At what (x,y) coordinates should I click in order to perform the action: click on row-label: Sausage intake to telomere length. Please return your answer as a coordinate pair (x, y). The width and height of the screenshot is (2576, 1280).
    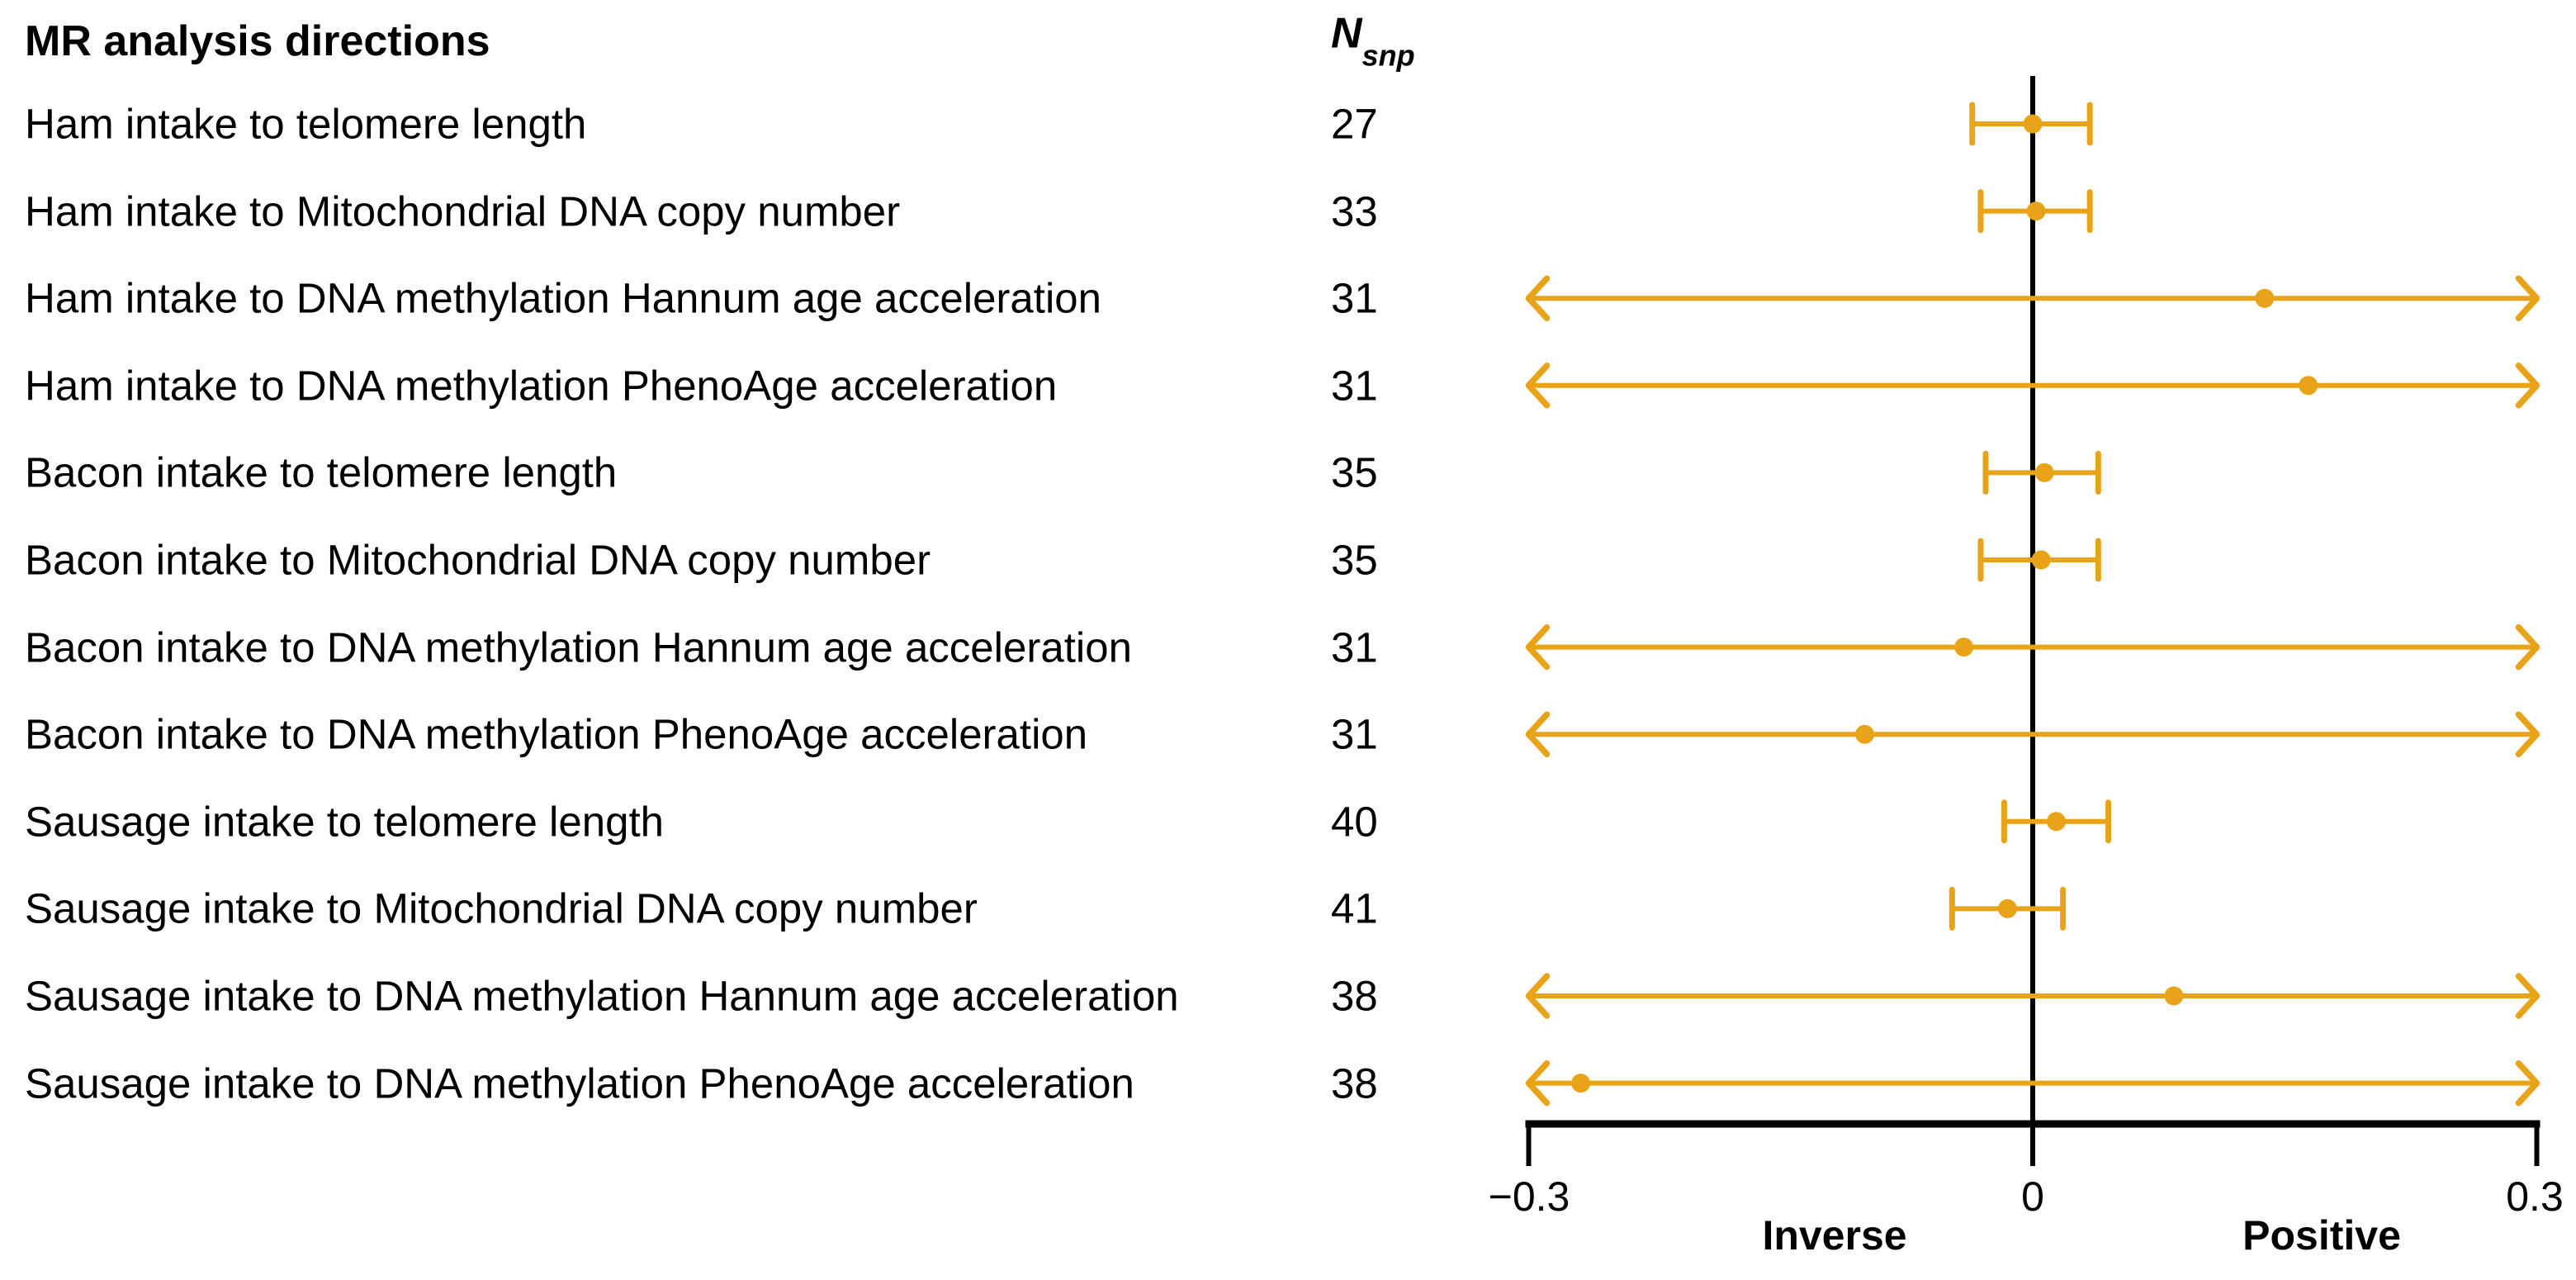
    Looking at the image, I should click on (345, 822).